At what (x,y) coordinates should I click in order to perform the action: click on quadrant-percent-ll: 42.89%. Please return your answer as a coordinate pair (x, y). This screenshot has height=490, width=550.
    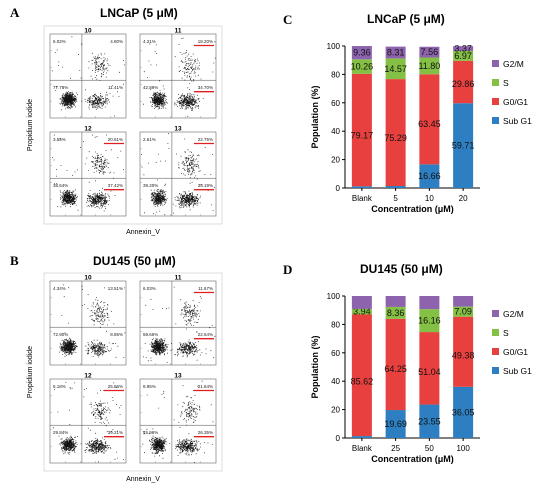
    Looking at the image, I should click on (150, 87).